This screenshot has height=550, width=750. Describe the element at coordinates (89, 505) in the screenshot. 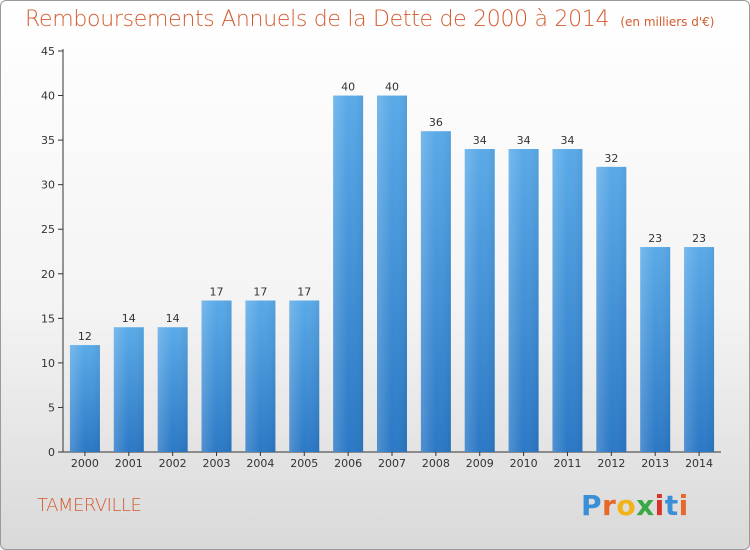

I see `city-name: TAMERVILLE` at that location.